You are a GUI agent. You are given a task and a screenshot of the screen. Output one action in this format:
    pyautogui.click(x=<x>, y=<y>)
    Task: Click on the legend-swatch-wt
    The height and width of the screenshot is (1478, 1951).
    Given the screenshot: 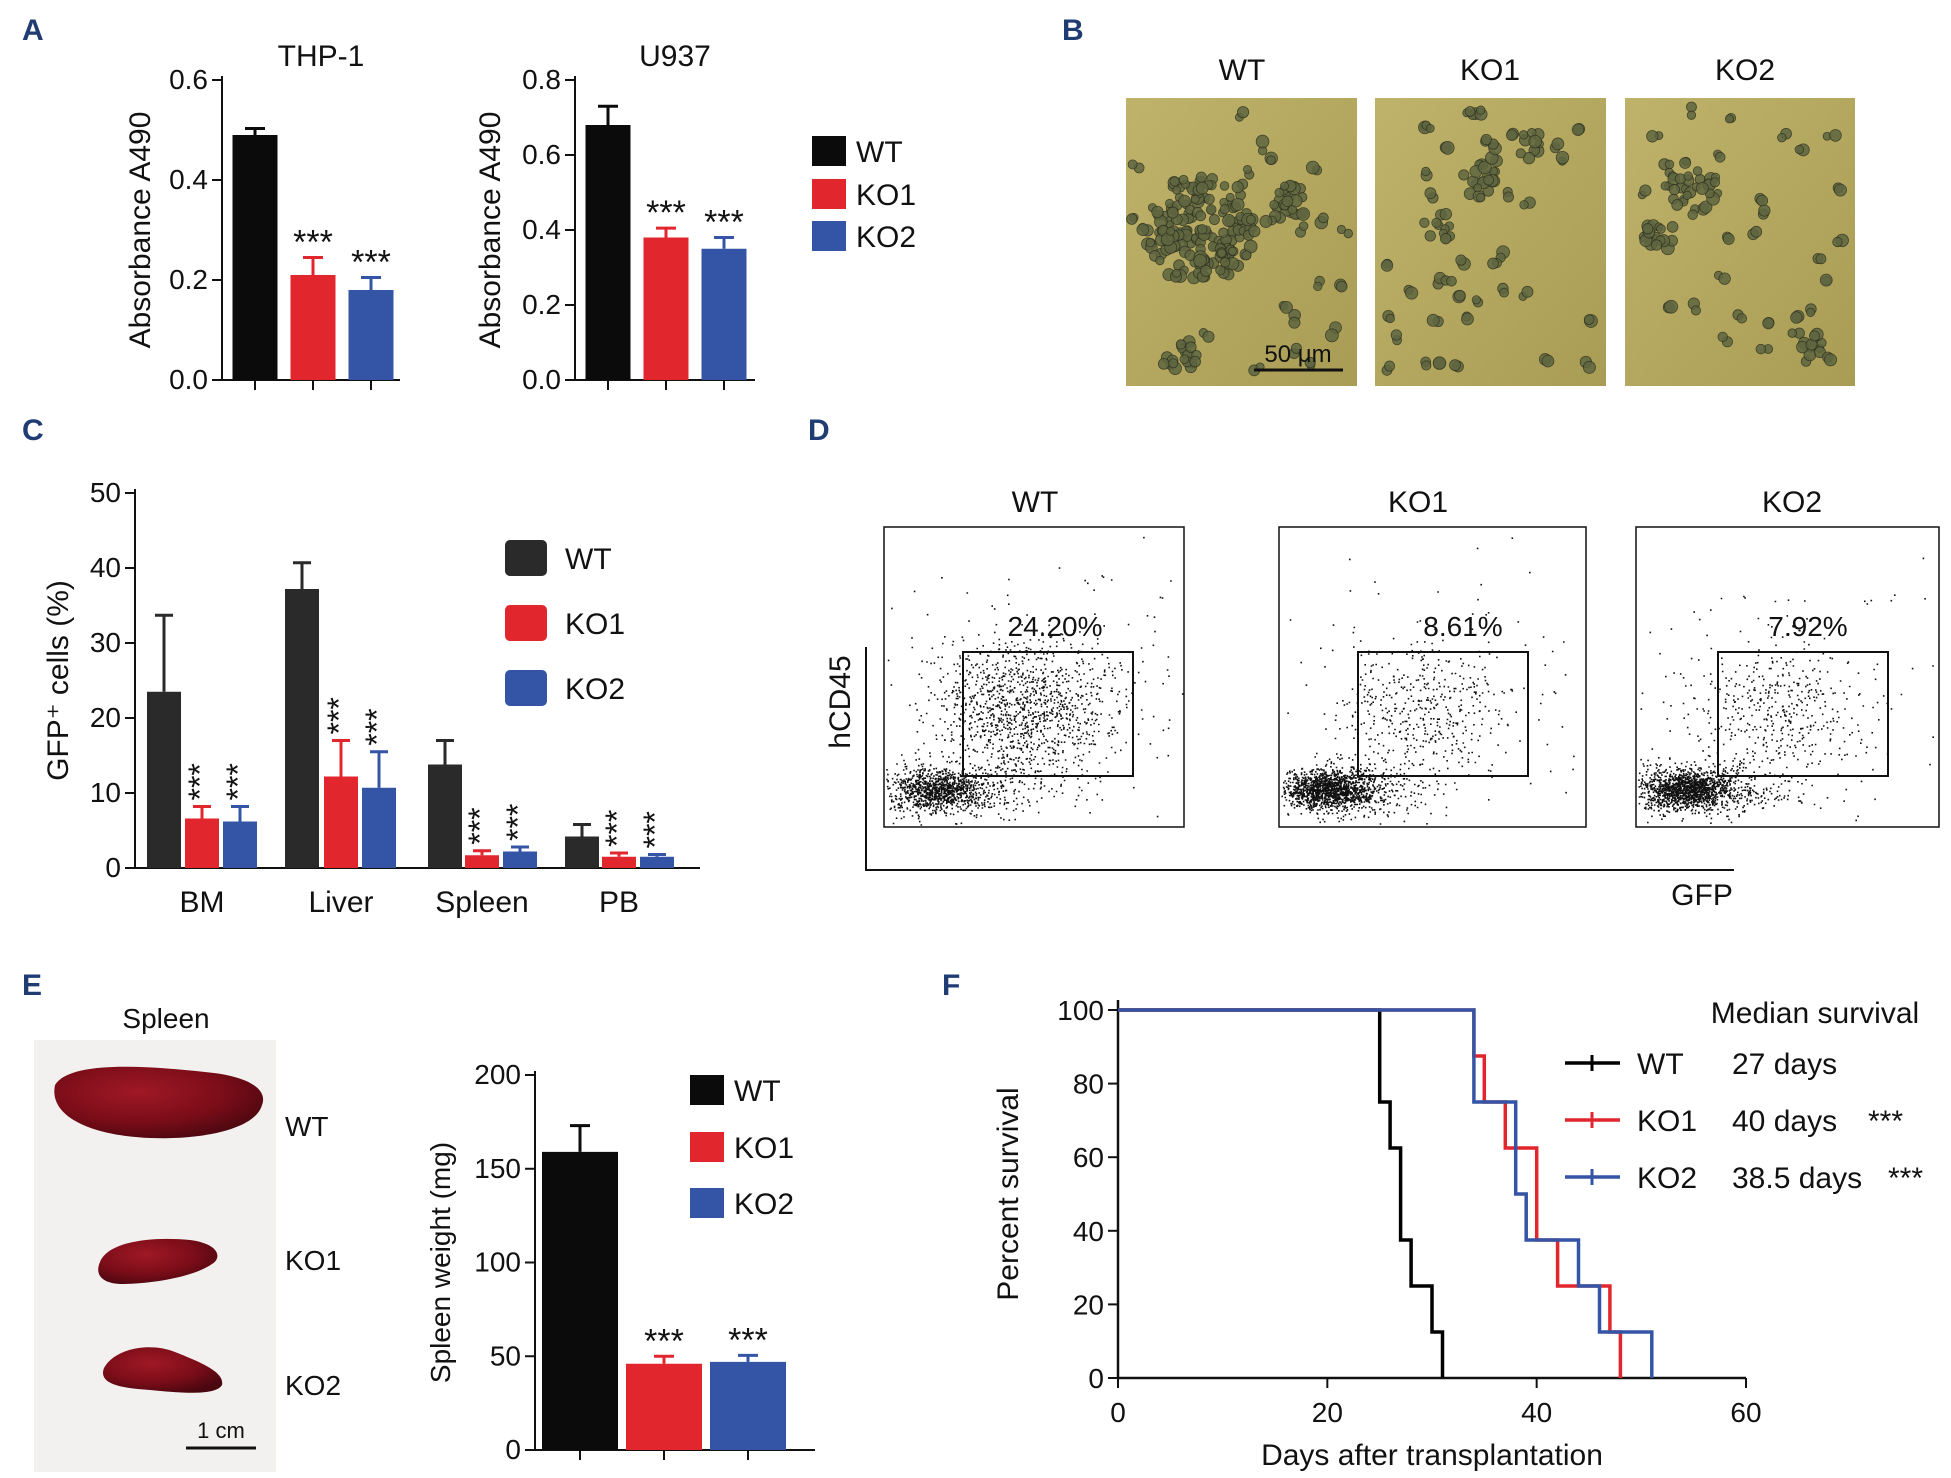 What is the action you would take?
    pyautogui.click(x=526, y=558)
    